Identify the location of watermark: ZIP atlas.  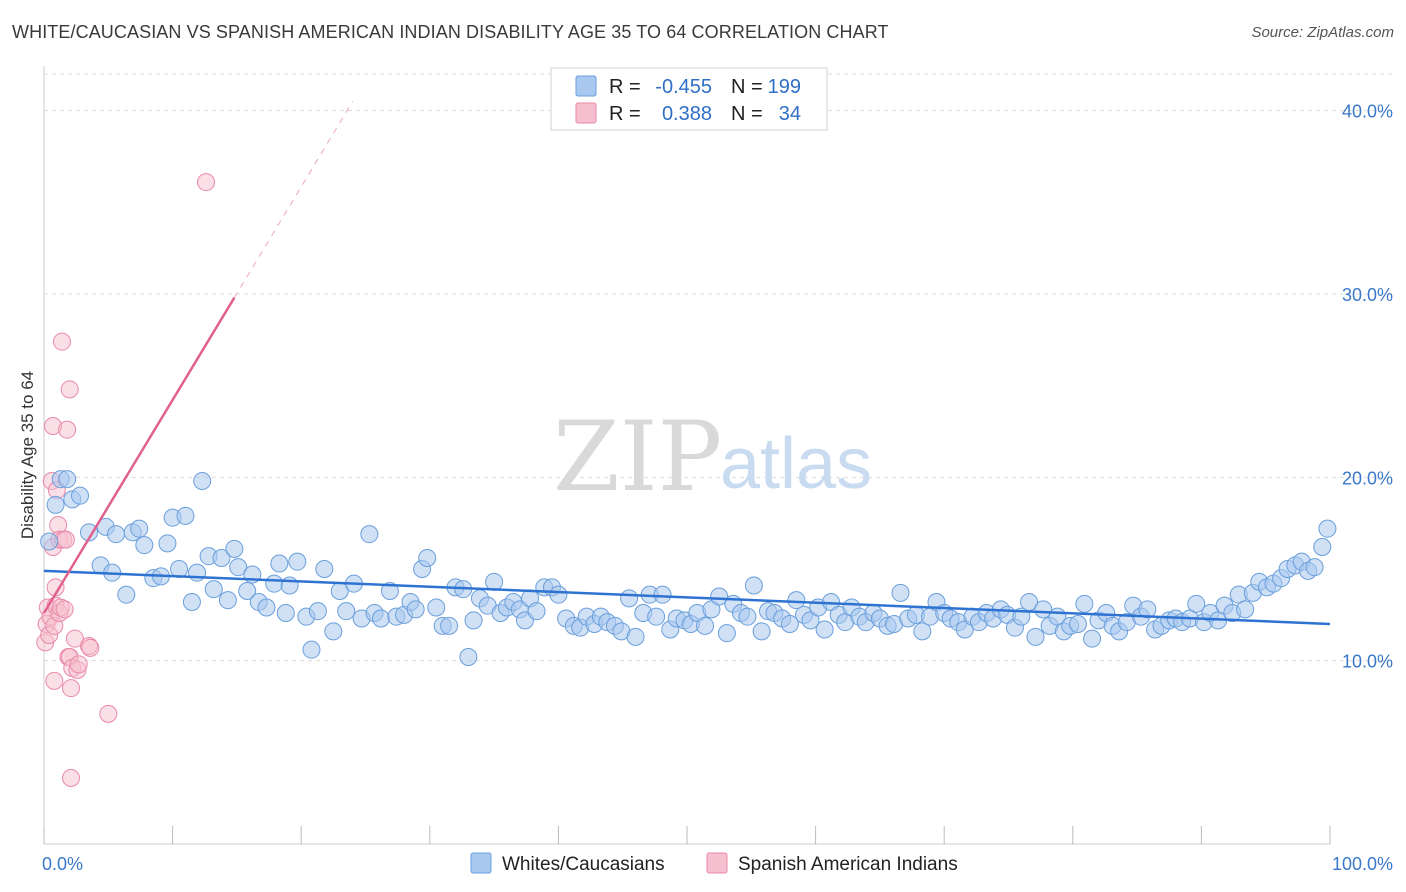
(712, 457).